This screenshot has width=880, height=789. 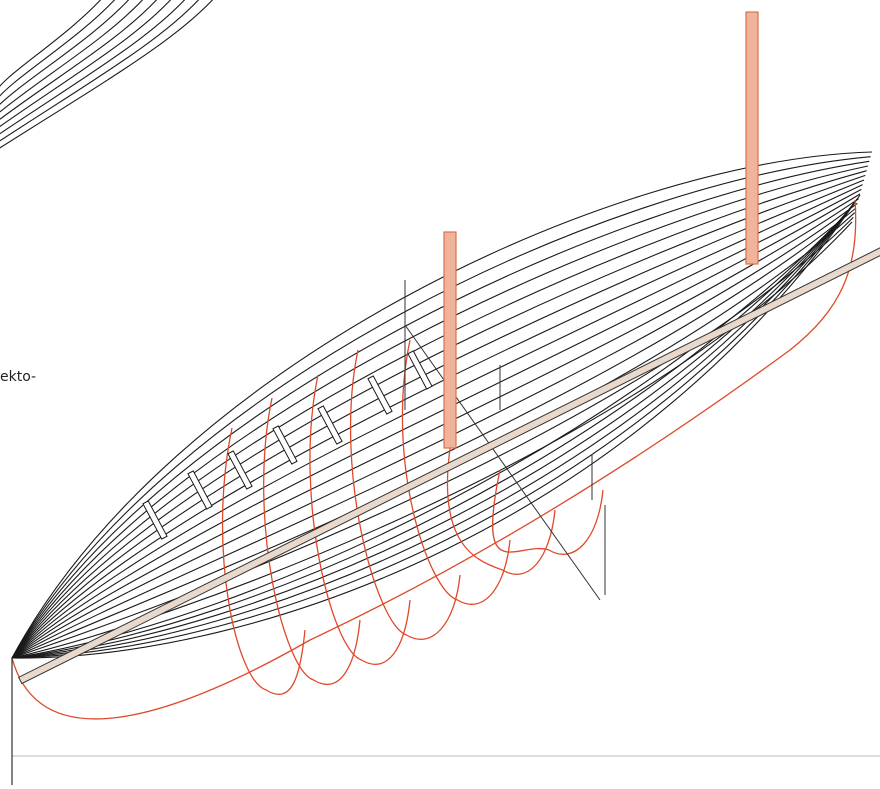 I want to click on partial-hull-lines-top-left, so click(x=107, y=74).